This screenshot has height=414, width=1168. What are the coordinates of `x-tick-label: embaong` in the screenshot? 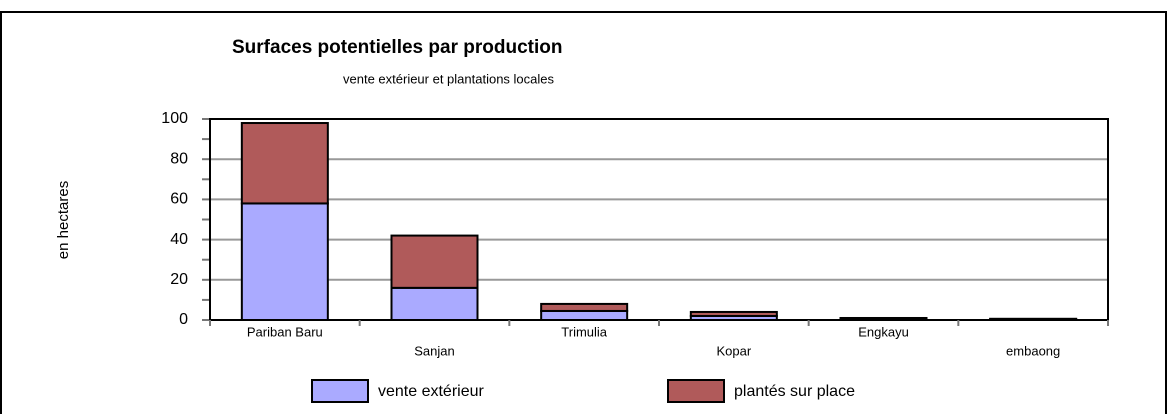 It's located at (1033, 350).